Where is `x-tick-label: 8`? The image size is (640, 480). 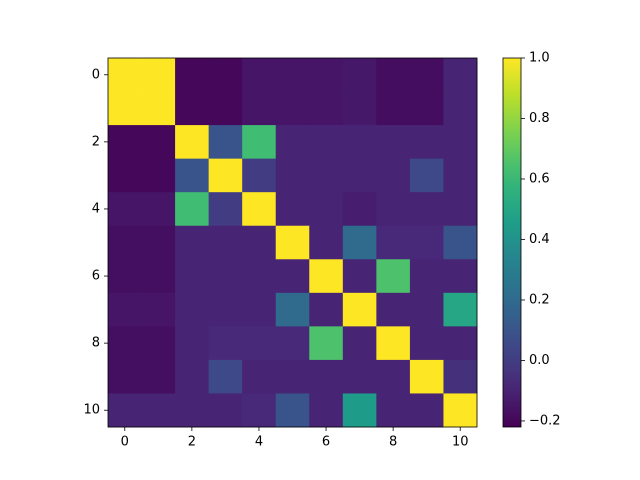
x-tick-label: 8 is located at coordinates (393, 442).